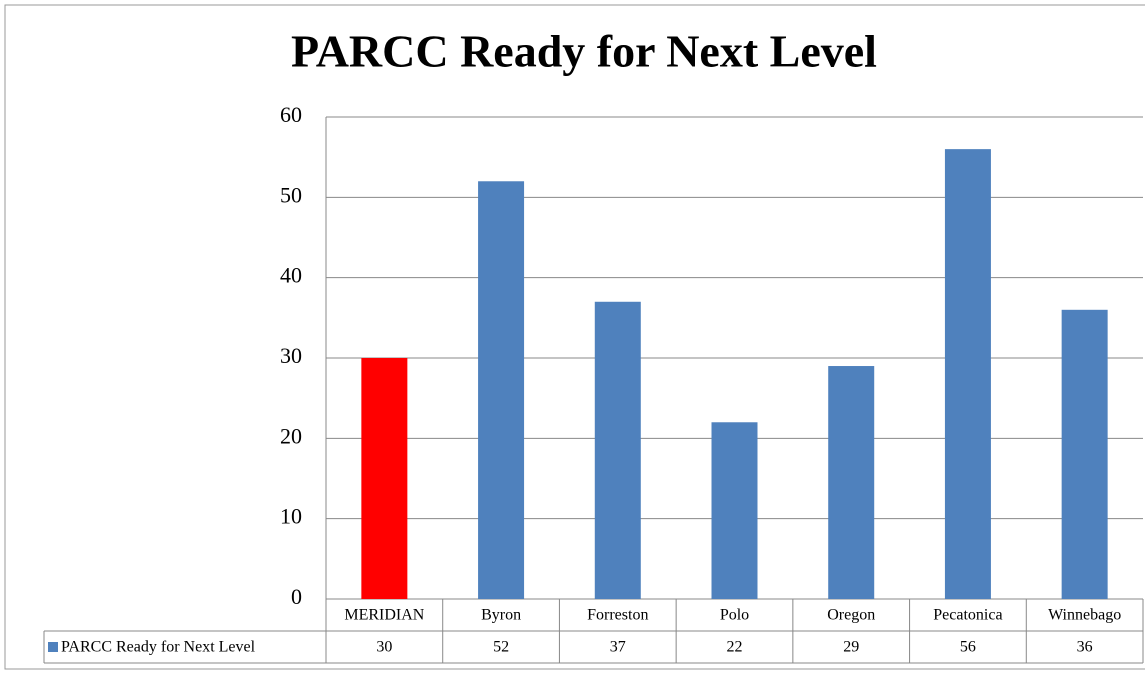 This screenshot has height=675, width=1145. Describe the element at coordinates (158, 647) in the screenshot. I see `legend-label: PARCC Ready for Next Level` at that location.